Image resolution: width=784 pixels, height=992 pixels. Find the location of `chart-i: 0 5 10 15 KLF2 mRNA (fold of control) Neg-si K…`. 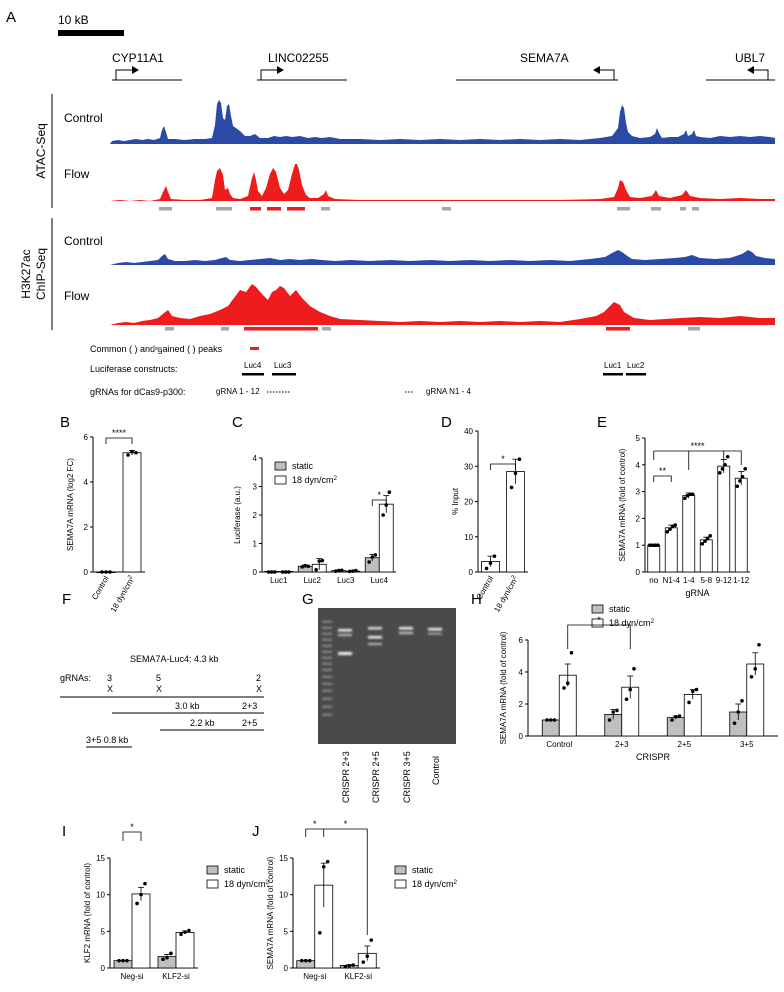

chart-i: 0 5 10 15 KLF2 mRNA (fold of control) Neg-si K… is located at coordinates (176, 901).